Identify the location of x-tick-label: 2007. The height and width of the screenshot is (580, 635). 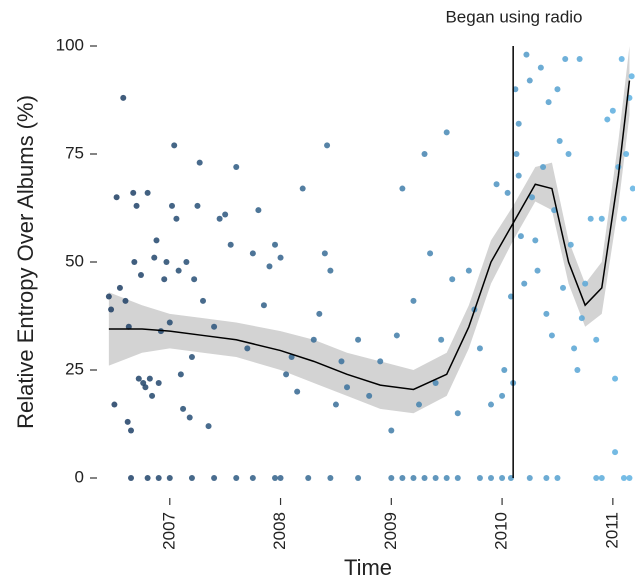
(168, 531).